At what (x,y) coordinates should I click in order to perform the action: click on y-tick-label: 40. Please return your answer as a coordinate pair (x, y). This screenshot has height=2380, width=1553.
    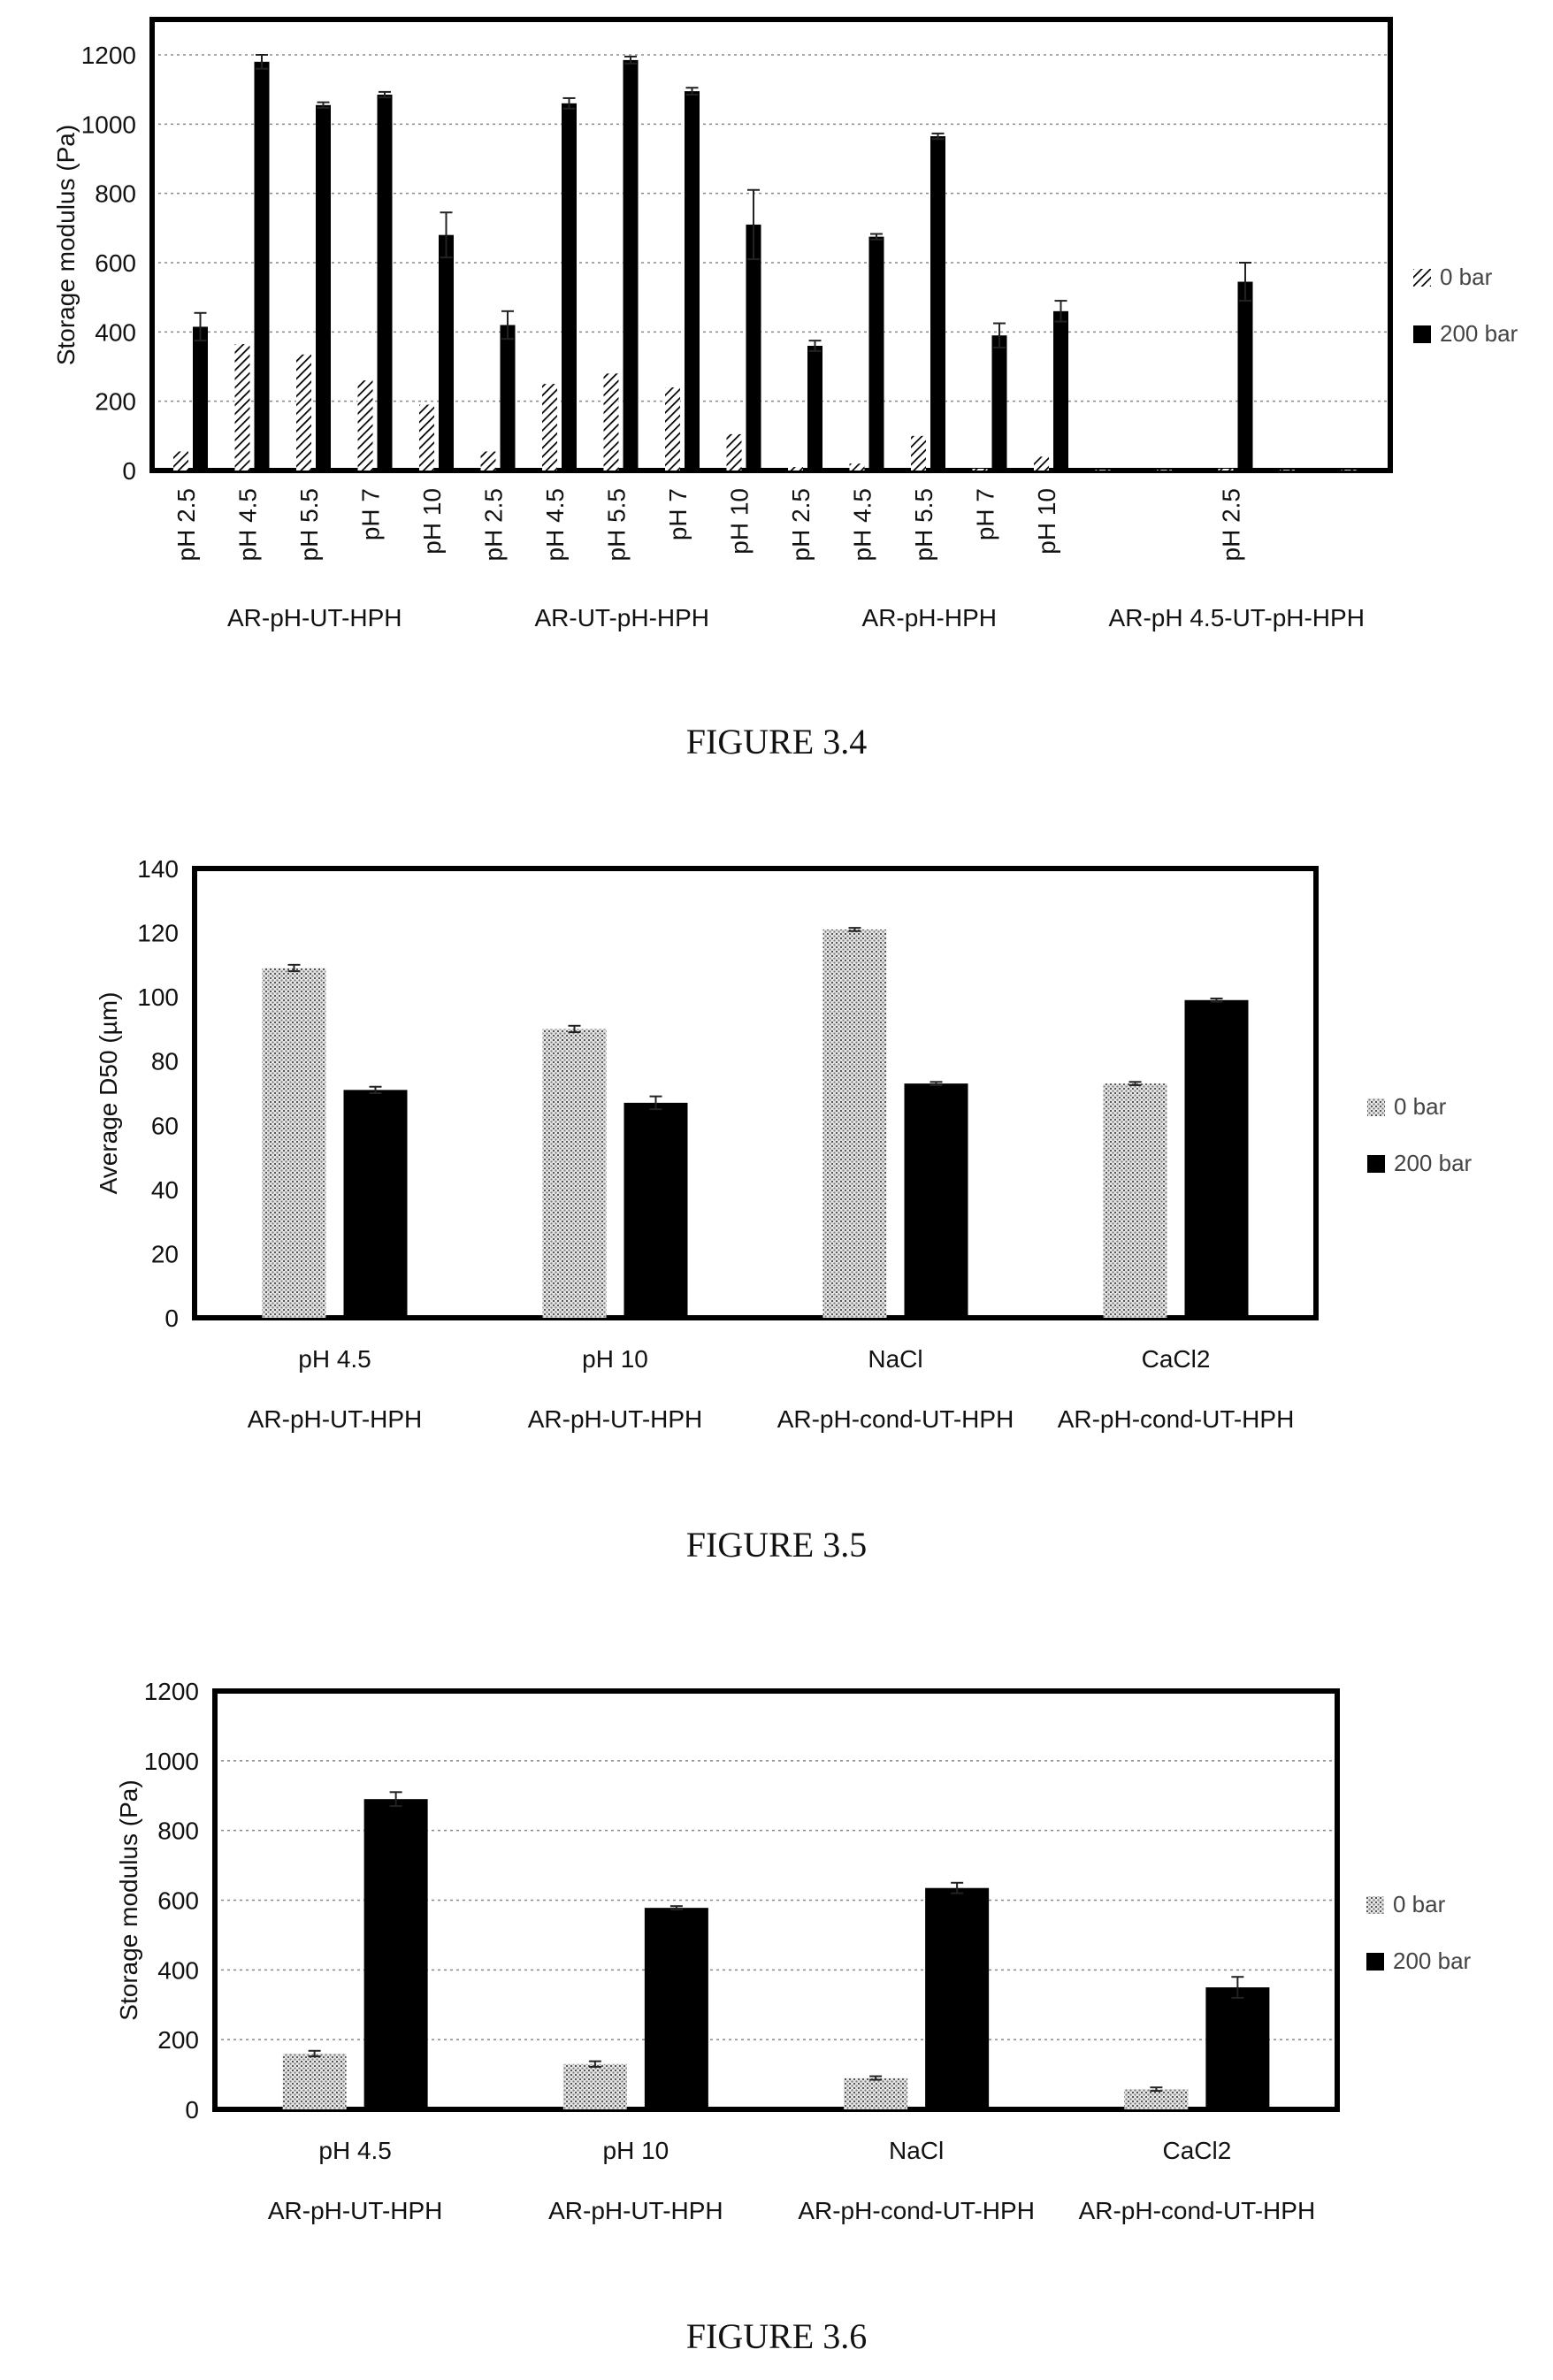
    Looking at the image, I should click on (165, 1190).